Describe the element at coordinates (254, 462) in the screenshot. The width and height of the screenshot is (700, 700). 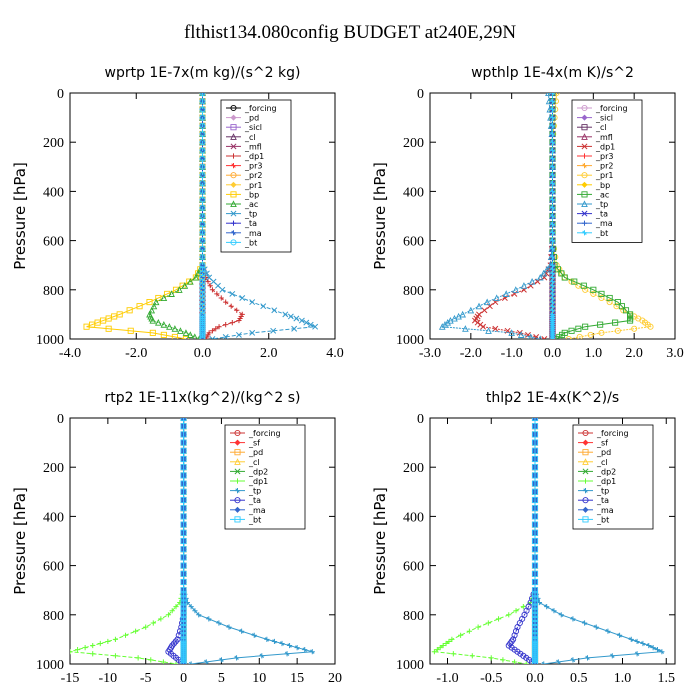
I see `legend-label: _cl` at that location.